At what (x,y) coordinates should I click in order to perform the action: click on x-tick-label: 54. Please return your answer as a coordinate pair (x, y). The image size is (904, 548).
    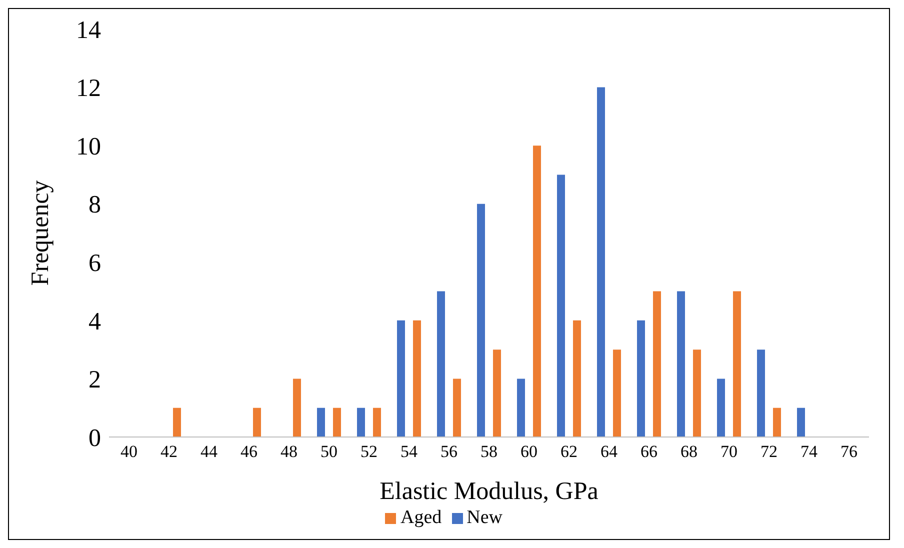
    Looking at the image, I should click on (409, 452).